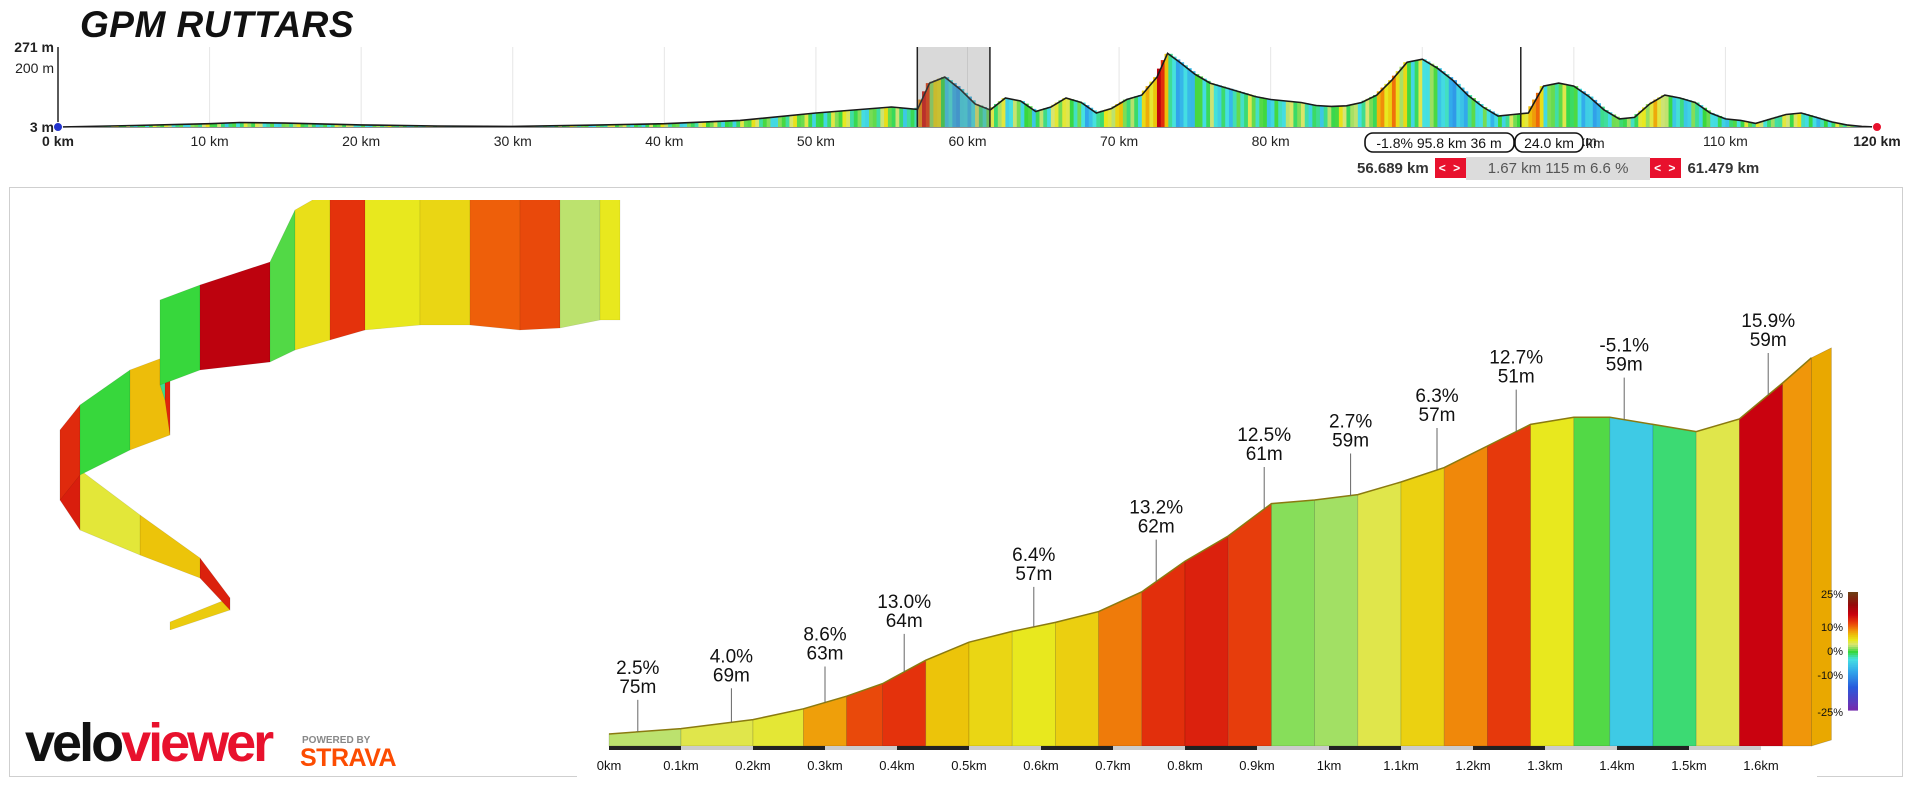  What do you see at coordinates (1832, 628) in the screenshot?
I see `legend-label: 10%` at bounding box center [1832, 628].